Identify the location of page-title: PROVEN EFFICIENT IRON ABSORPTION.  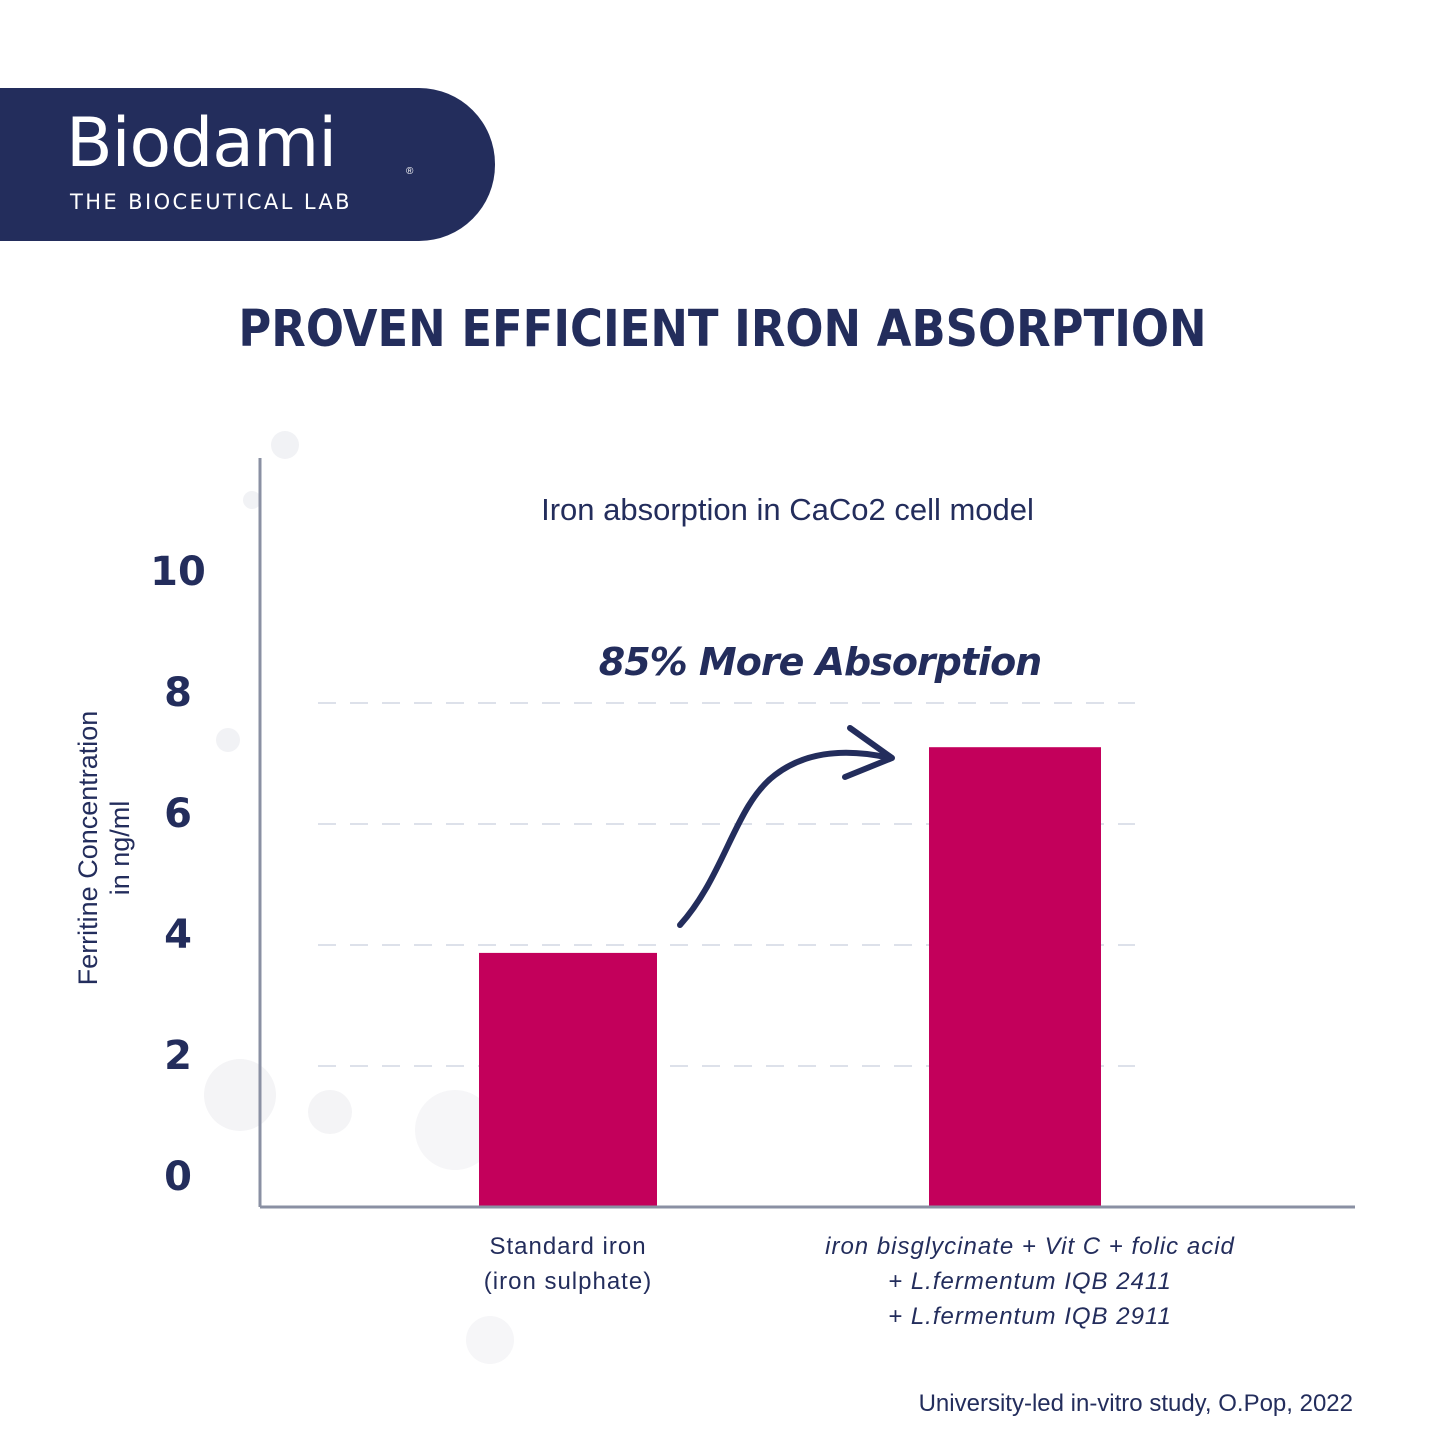
(722, 329).